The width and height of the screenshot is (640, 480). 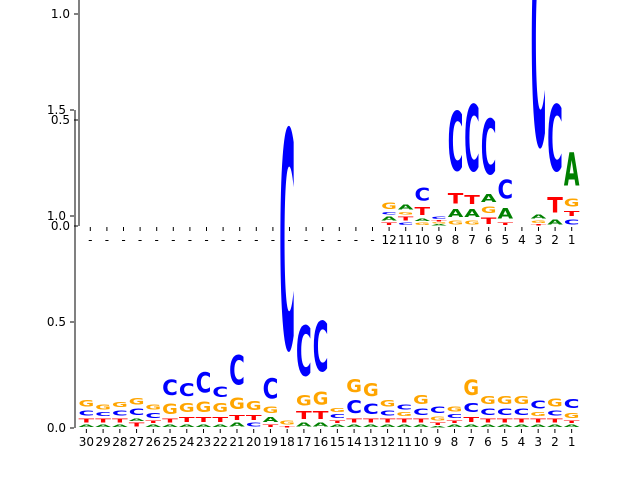 What do you see at coordinates (387, 442) in the screenshot?
I see `x-tick-label: 12` at bounding box center [387, 442].